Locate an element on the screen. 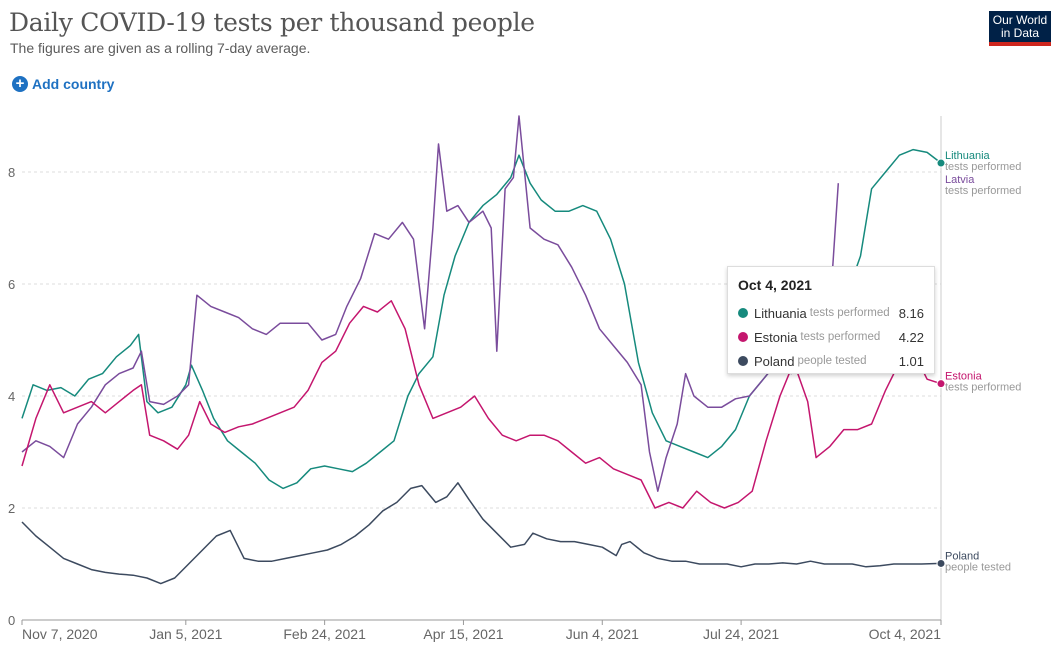 The height and width of the screenshot is (652, 1063). end-label-estonia: Estonia is located at coordinates (964, 377).